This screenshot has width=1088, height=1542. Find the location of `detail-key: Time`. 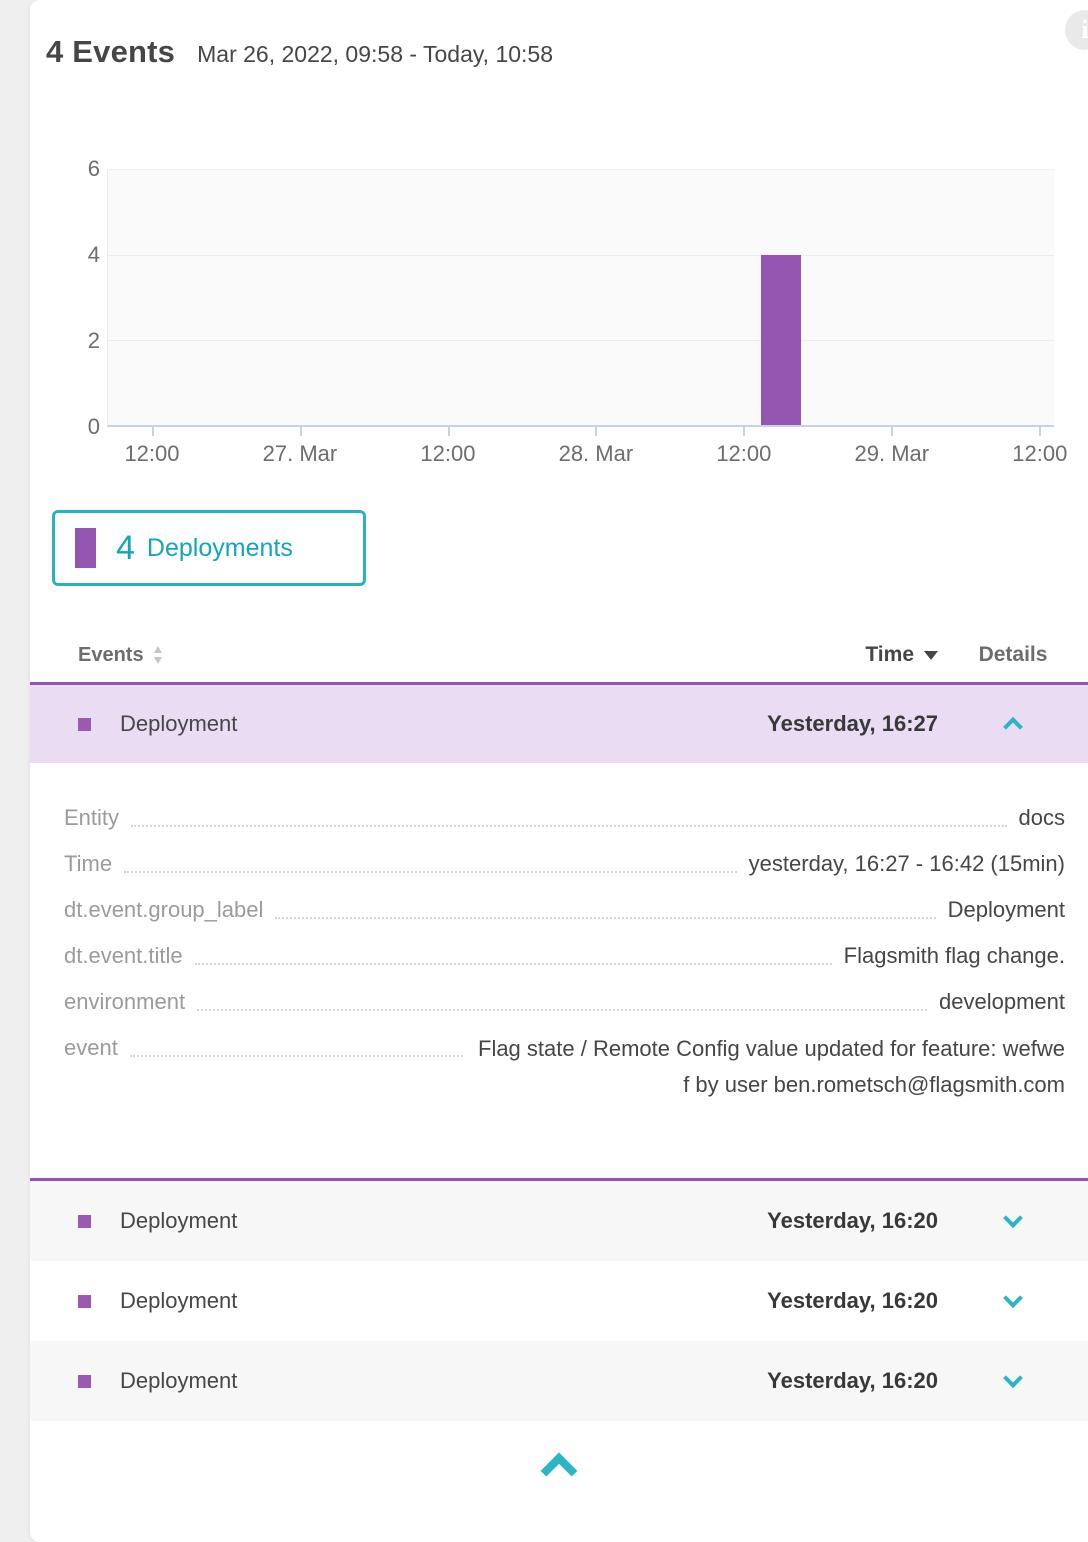

detail-key: Time is located at coordinates (88, 863).